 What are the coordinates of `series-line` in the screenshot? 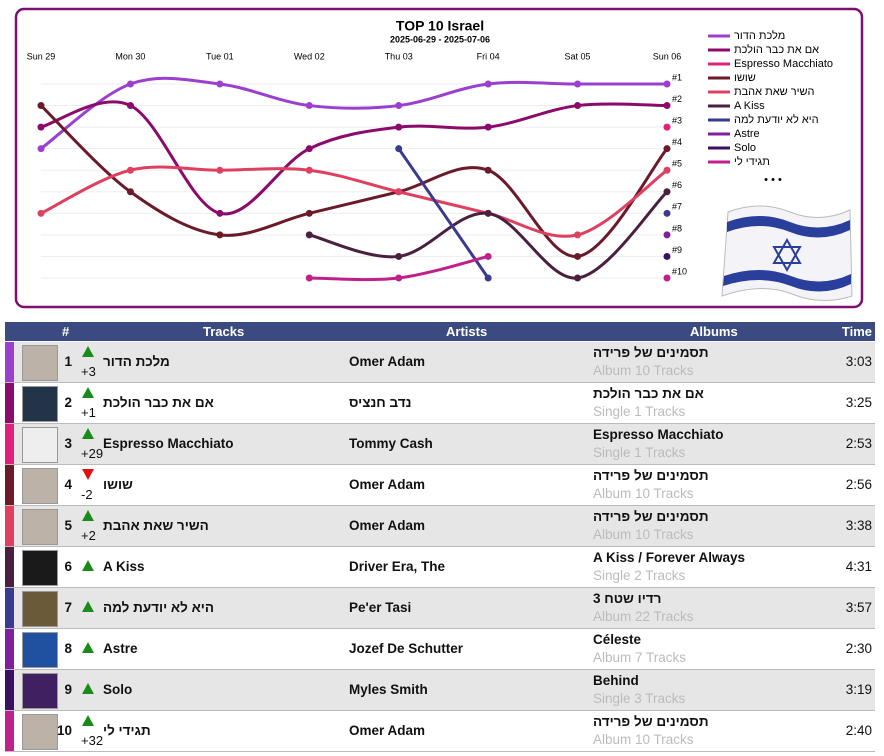 It's located at (488, 235).